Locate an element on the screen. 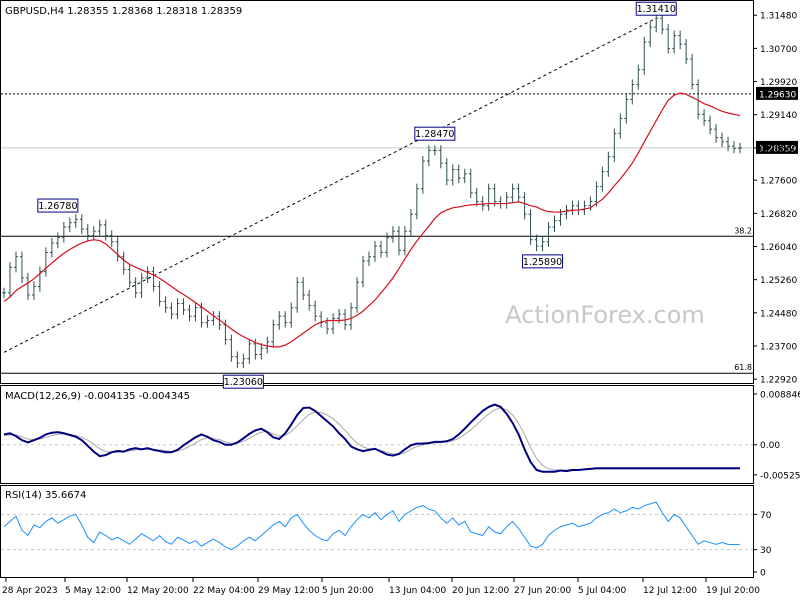 The image size is (800, 600). price-label: 1.23060 is located at coordinates (243, 382).